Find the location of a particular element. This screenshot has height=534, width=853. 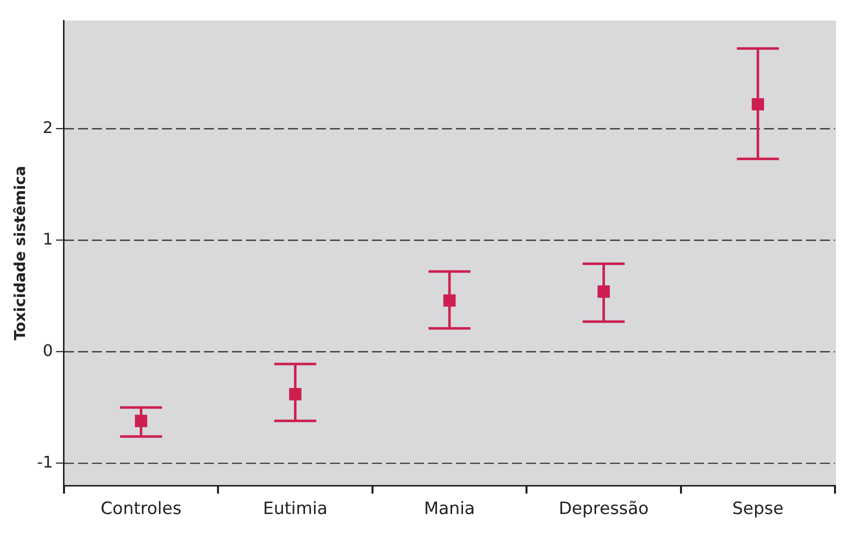

y-tick-label: 0 is located at coordinates (47, 350).